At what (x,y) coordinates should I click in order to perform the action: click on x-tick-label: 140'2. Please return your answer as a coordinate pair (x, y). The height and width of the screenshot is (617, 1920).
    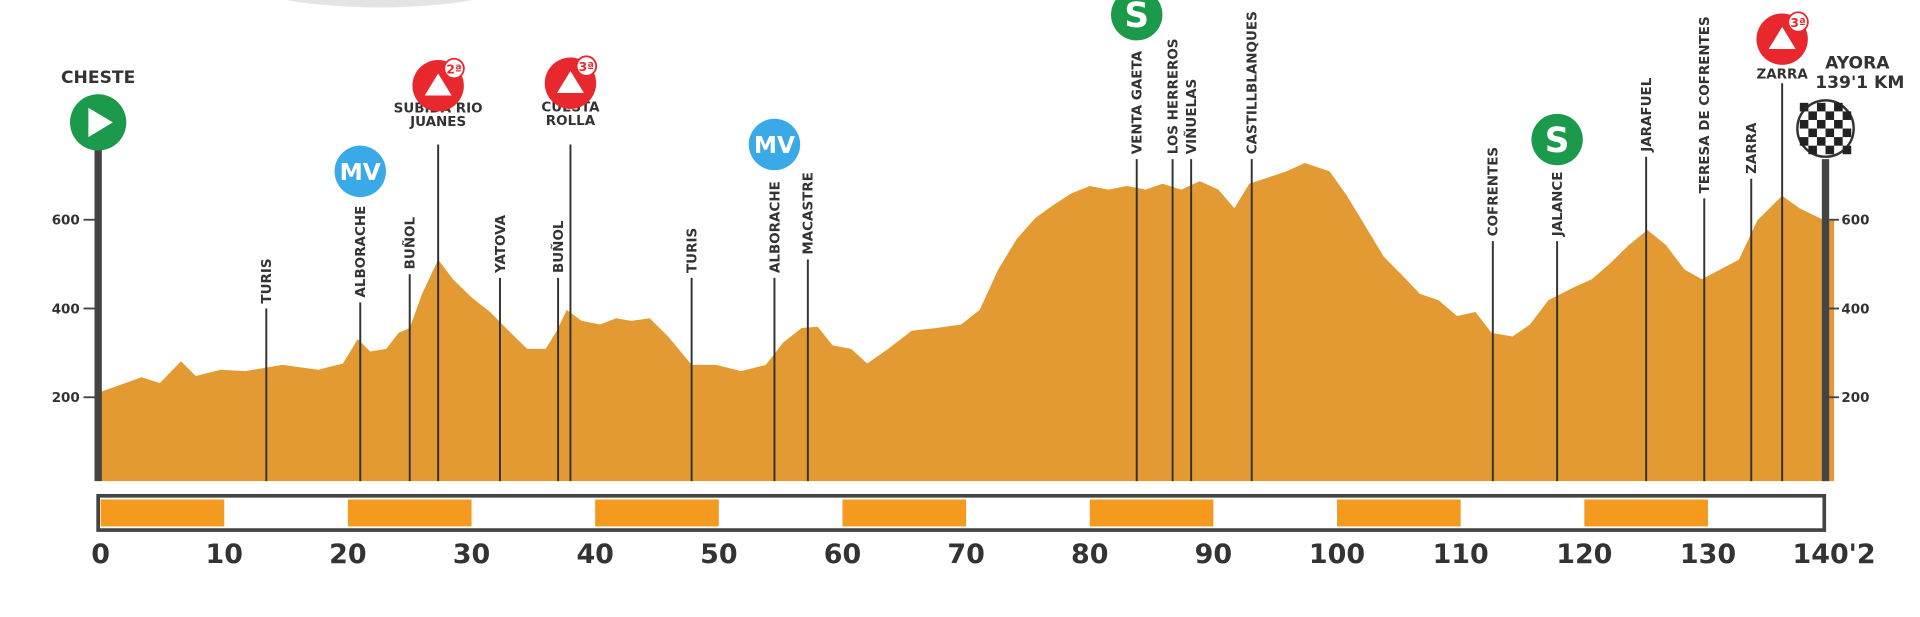
    Looking at the image, I should click on (1833, 554).